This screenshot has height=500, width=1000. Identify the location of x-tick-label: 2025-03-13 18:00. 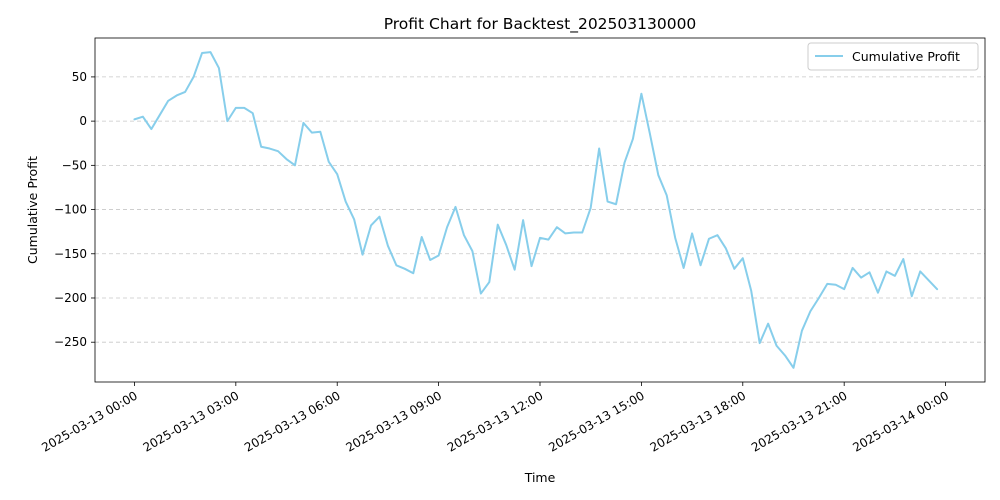
(698, 421).